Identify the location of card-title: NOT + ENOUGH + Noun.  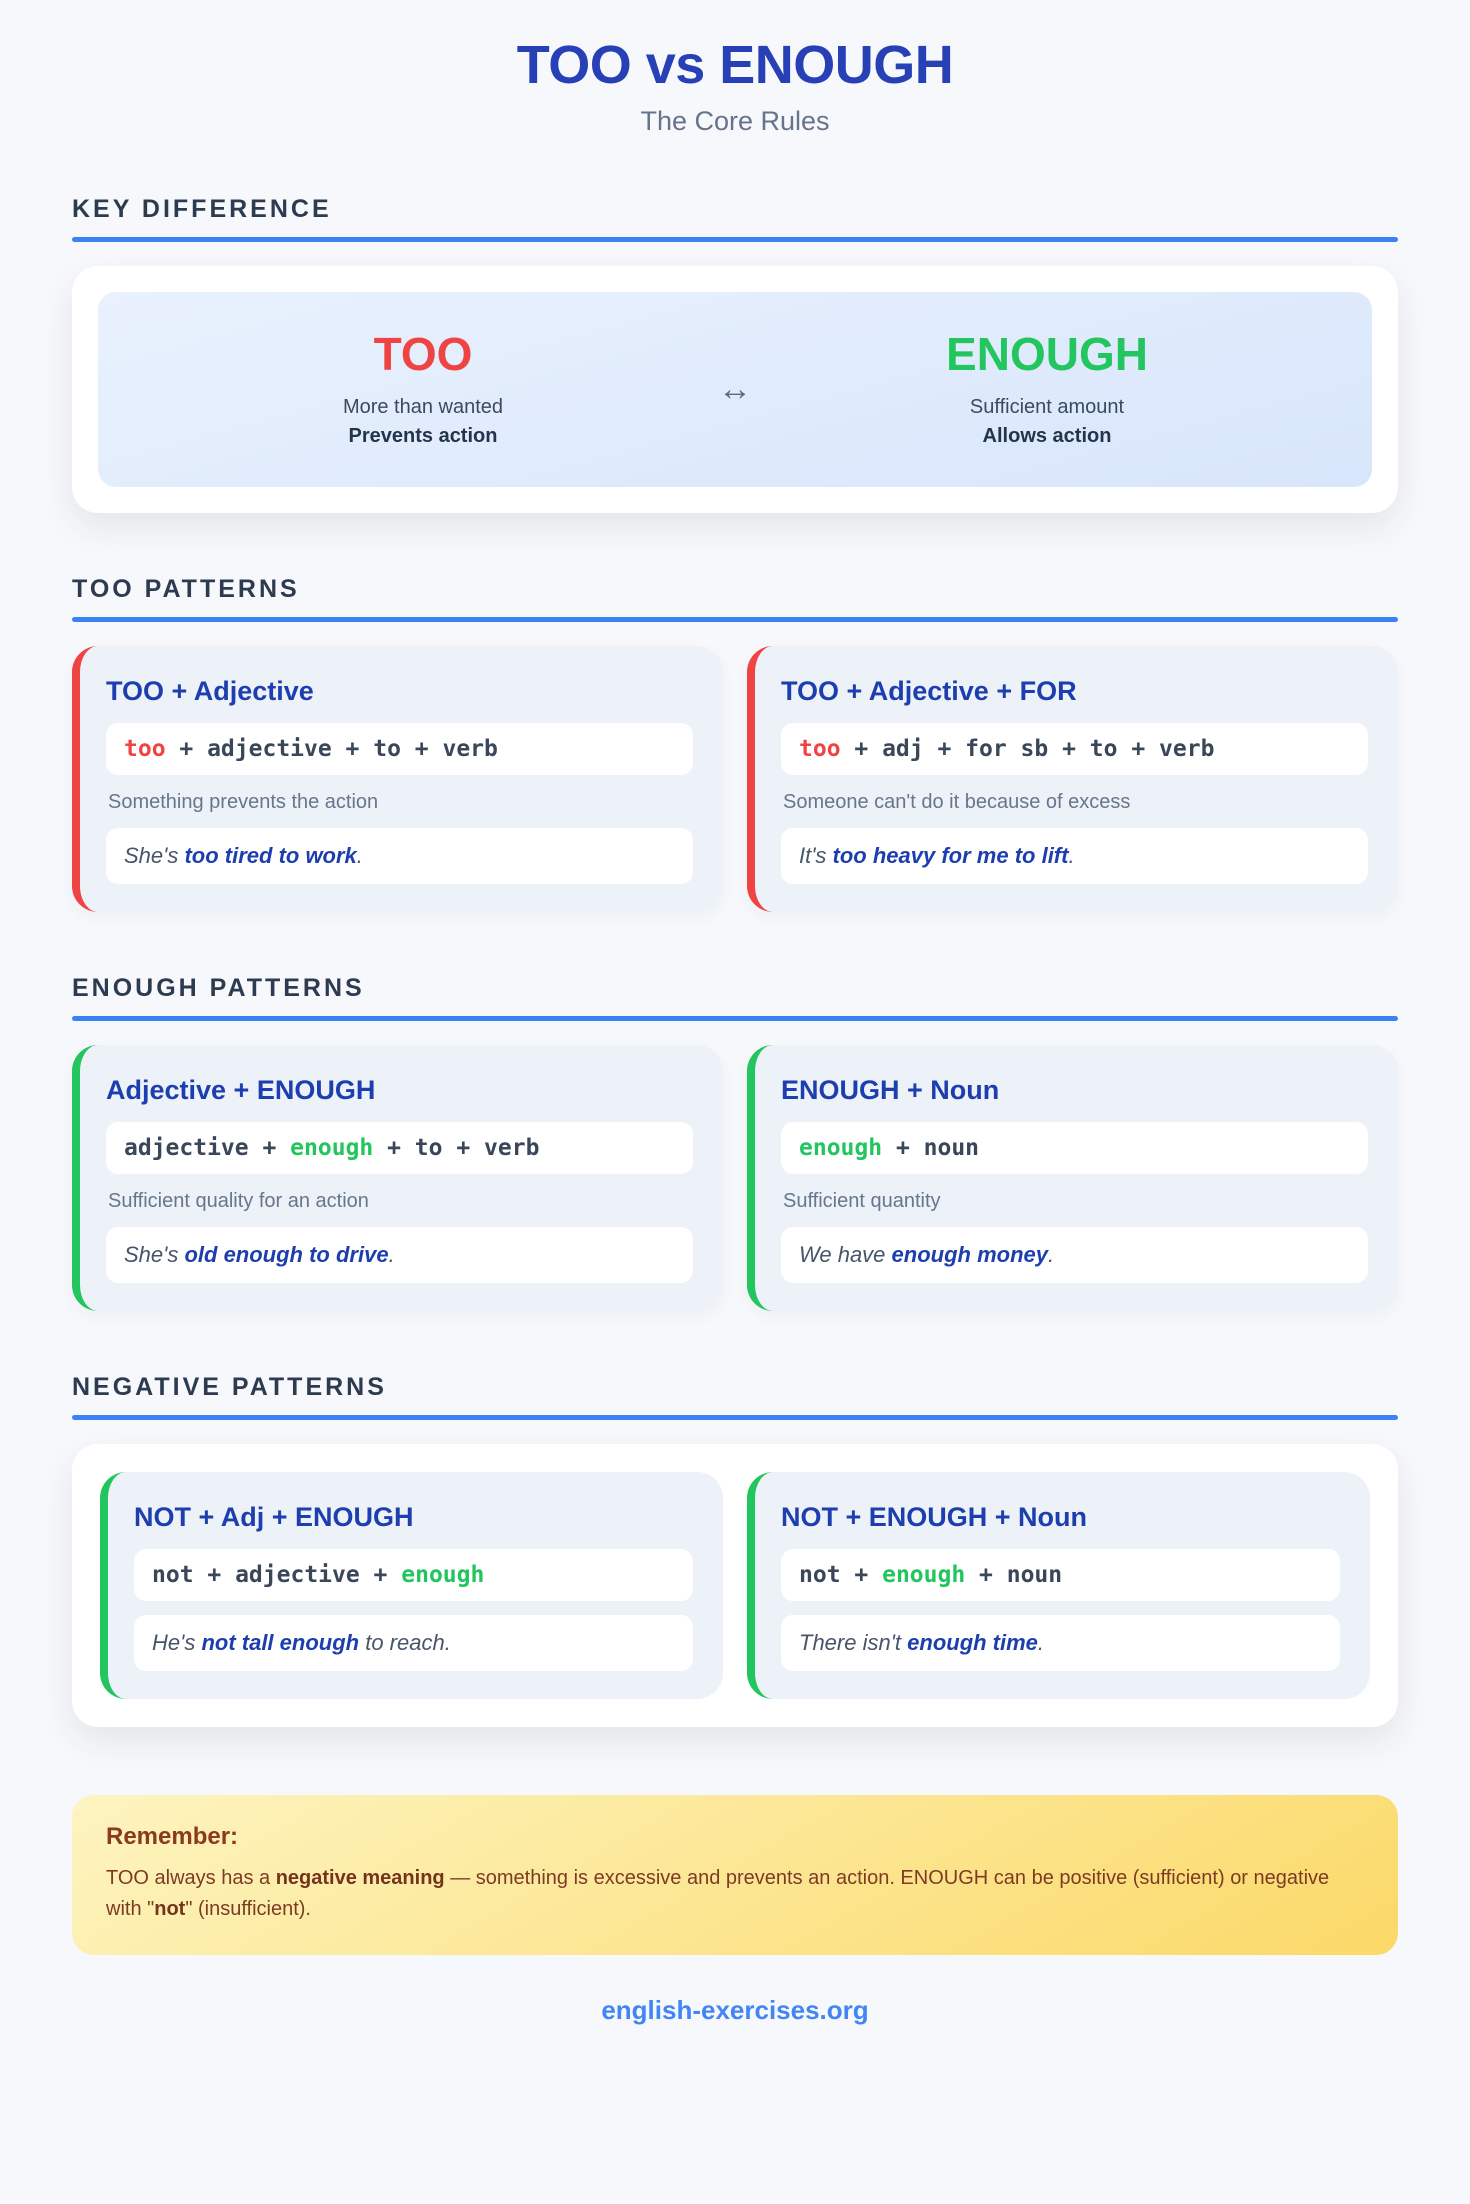
(934, 1516).